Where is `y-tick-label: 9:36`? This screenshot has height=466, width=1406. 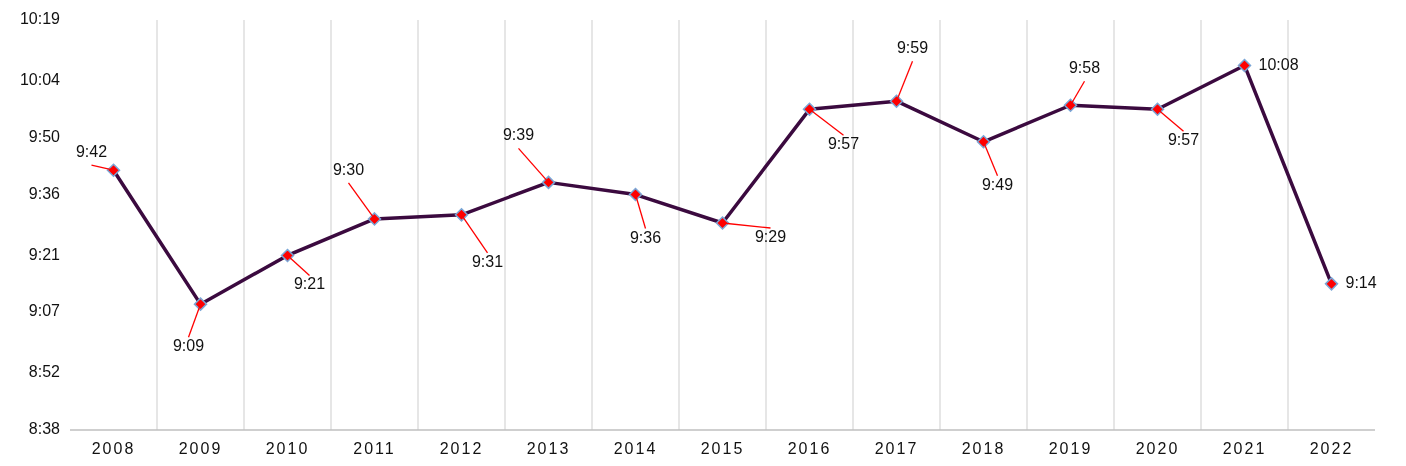
y-tick-label: 9:36 is located at coordinates (44, 193).